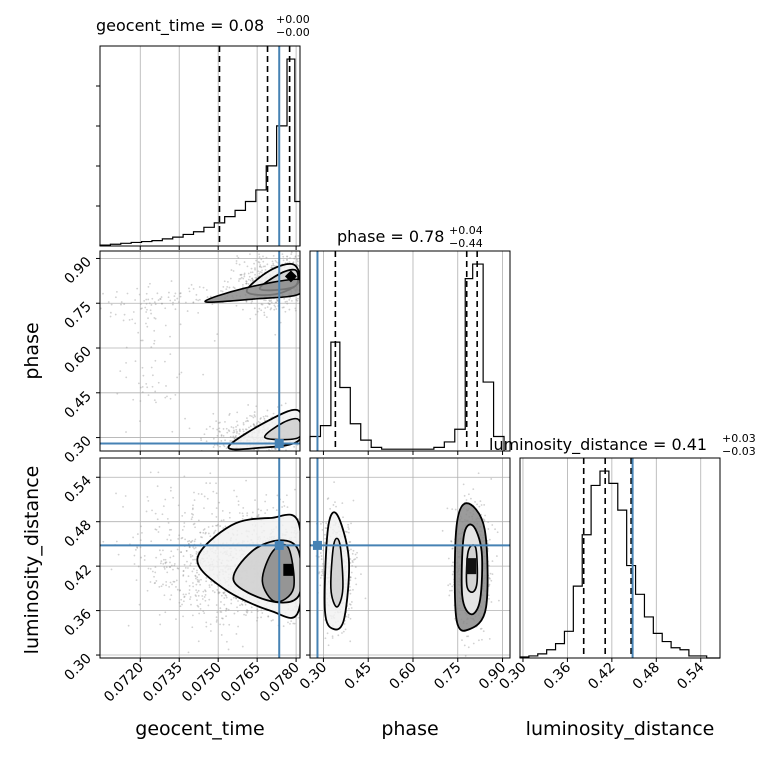 The height and width of the screenshot is (760, 760). I want to click on scatter-geocent-time-phase-panel: 0.30 0.45 0.60 0.75 0.90, so click(195, 358).